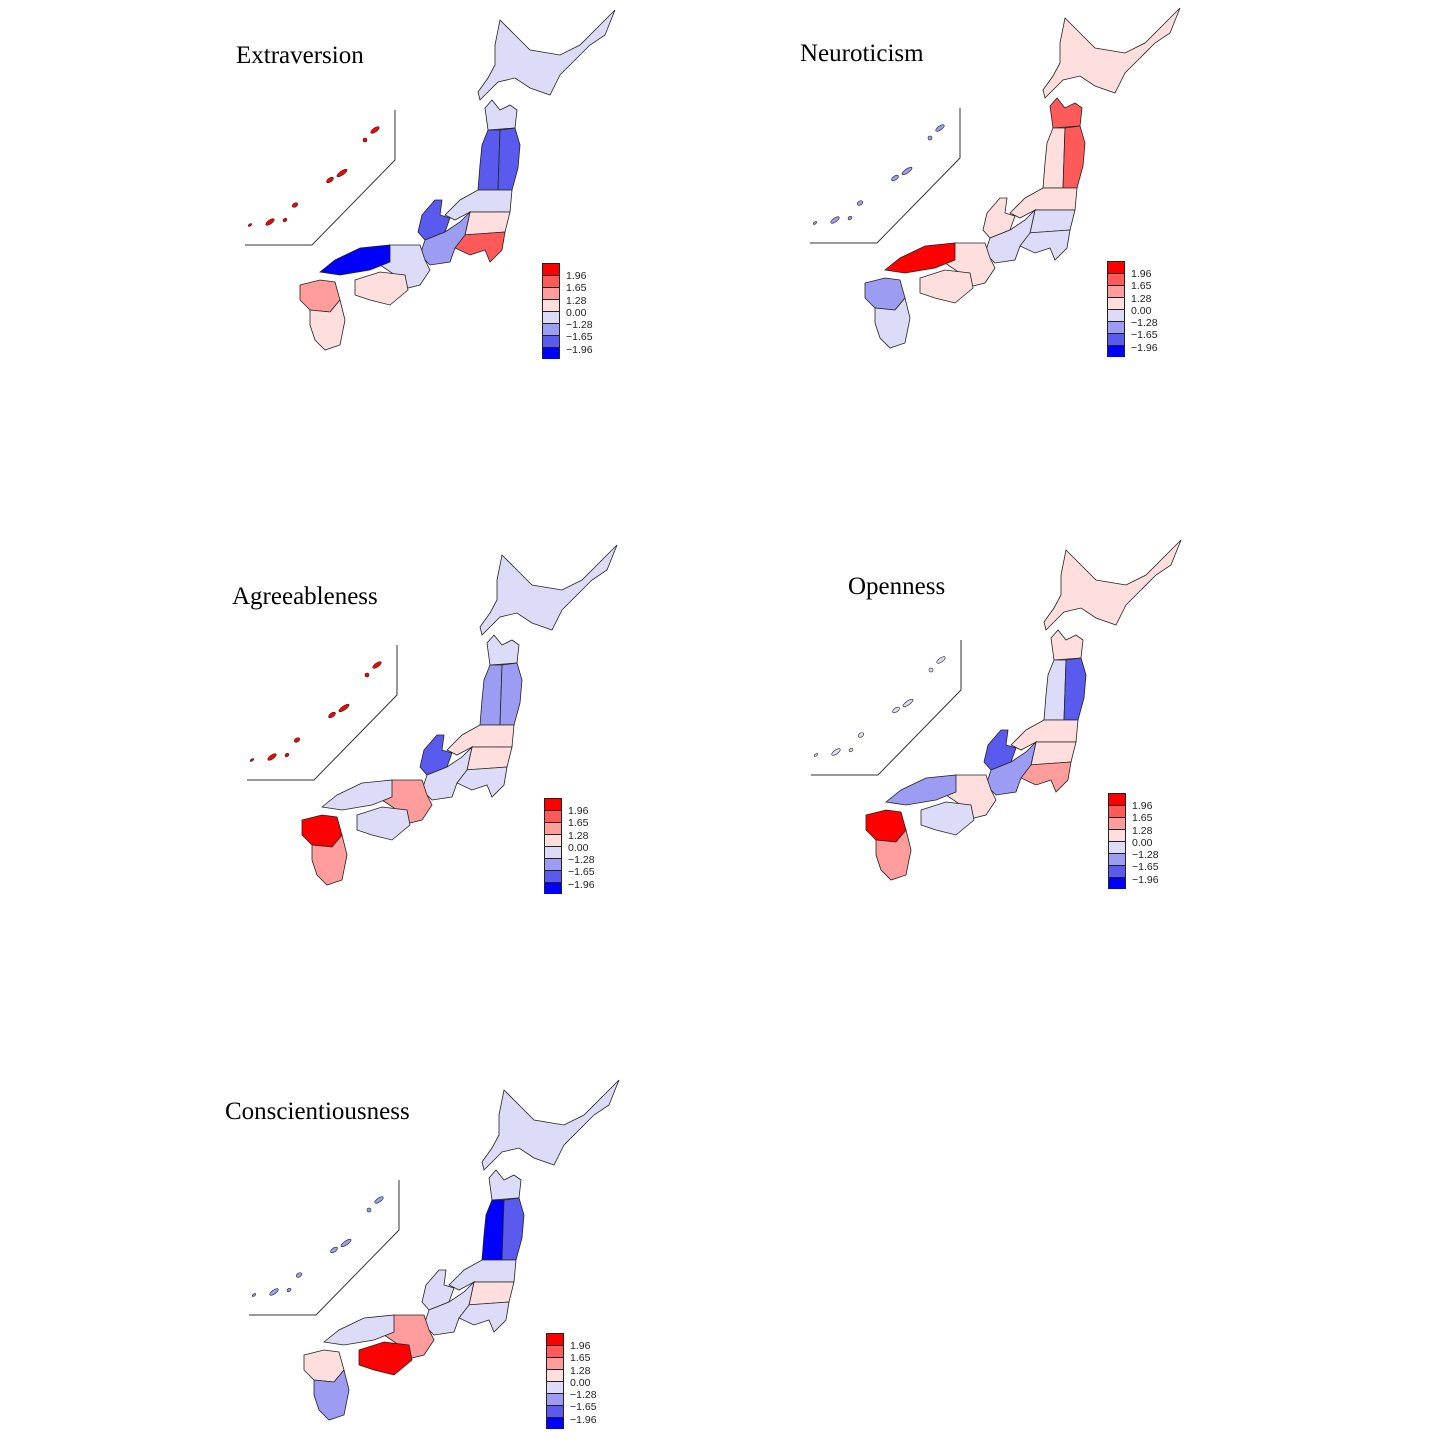 This screenshot has width=1448, height=1448. I want to click on map-title: Neuroticism, so click(862, 53).